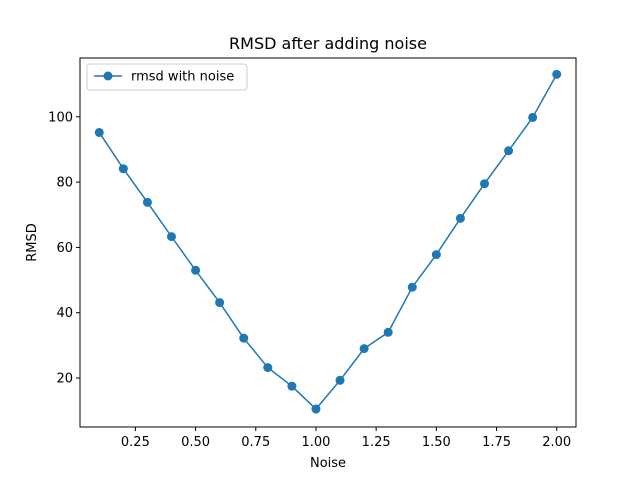  What do you see at coordinates (556, 442) in the screenshot?
I see `x-tick-label: 2.00` at bounding box center [556, 442].